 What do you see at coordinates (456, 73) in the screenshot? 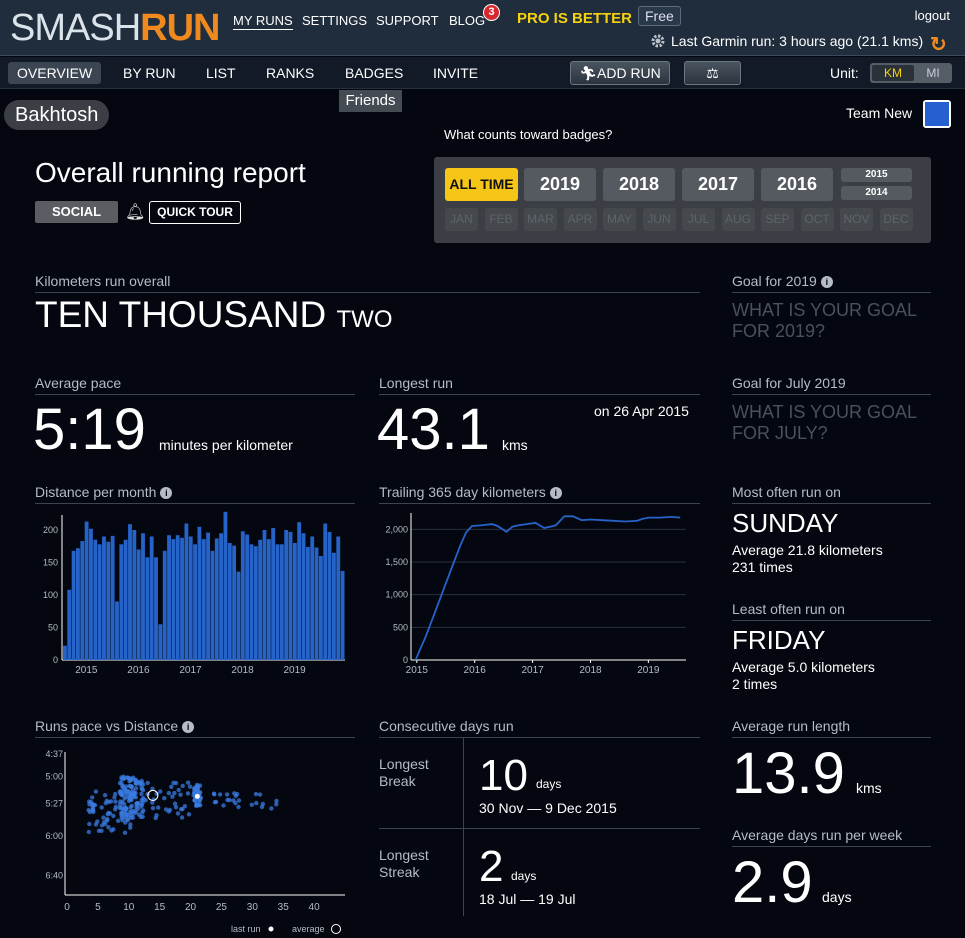
I see `tab-invite: INVITE` at bounding box center [456, 73].